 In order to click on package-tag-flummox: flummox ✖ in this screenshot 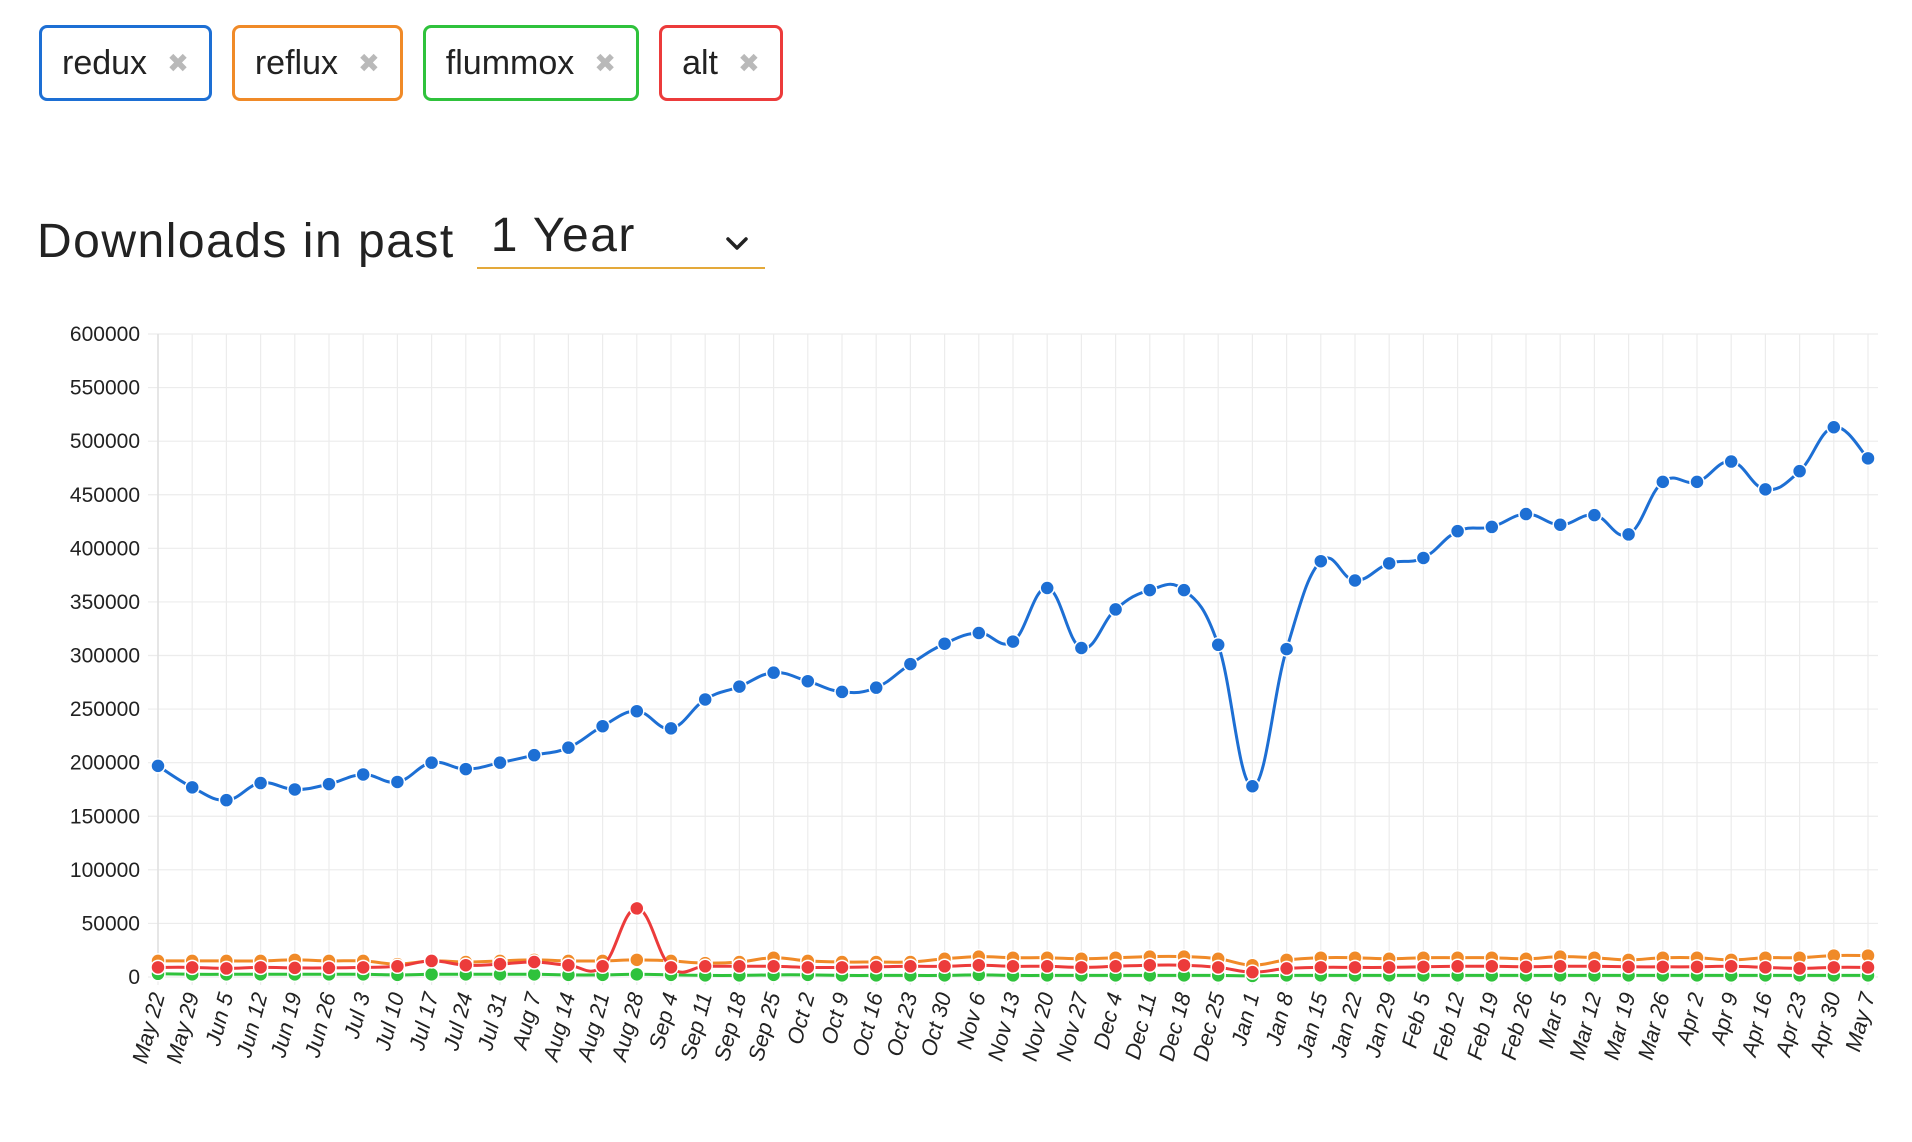, I will do `click(531, 63)`.